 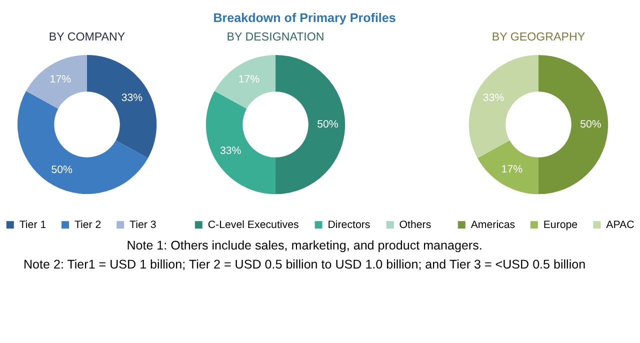 I want to click on chart-title: BY COMPANY, so click(x=87, y=37).